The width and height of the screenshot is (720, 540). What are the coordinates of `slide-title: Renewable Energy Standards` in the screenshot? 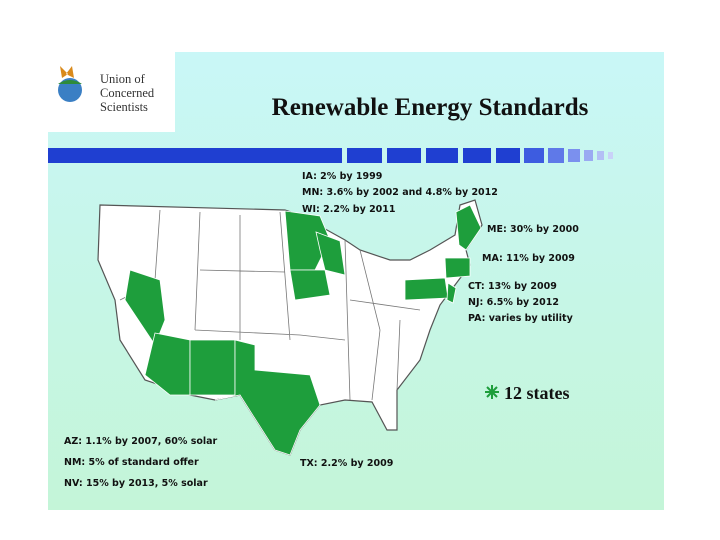 It's located at (430, 107).